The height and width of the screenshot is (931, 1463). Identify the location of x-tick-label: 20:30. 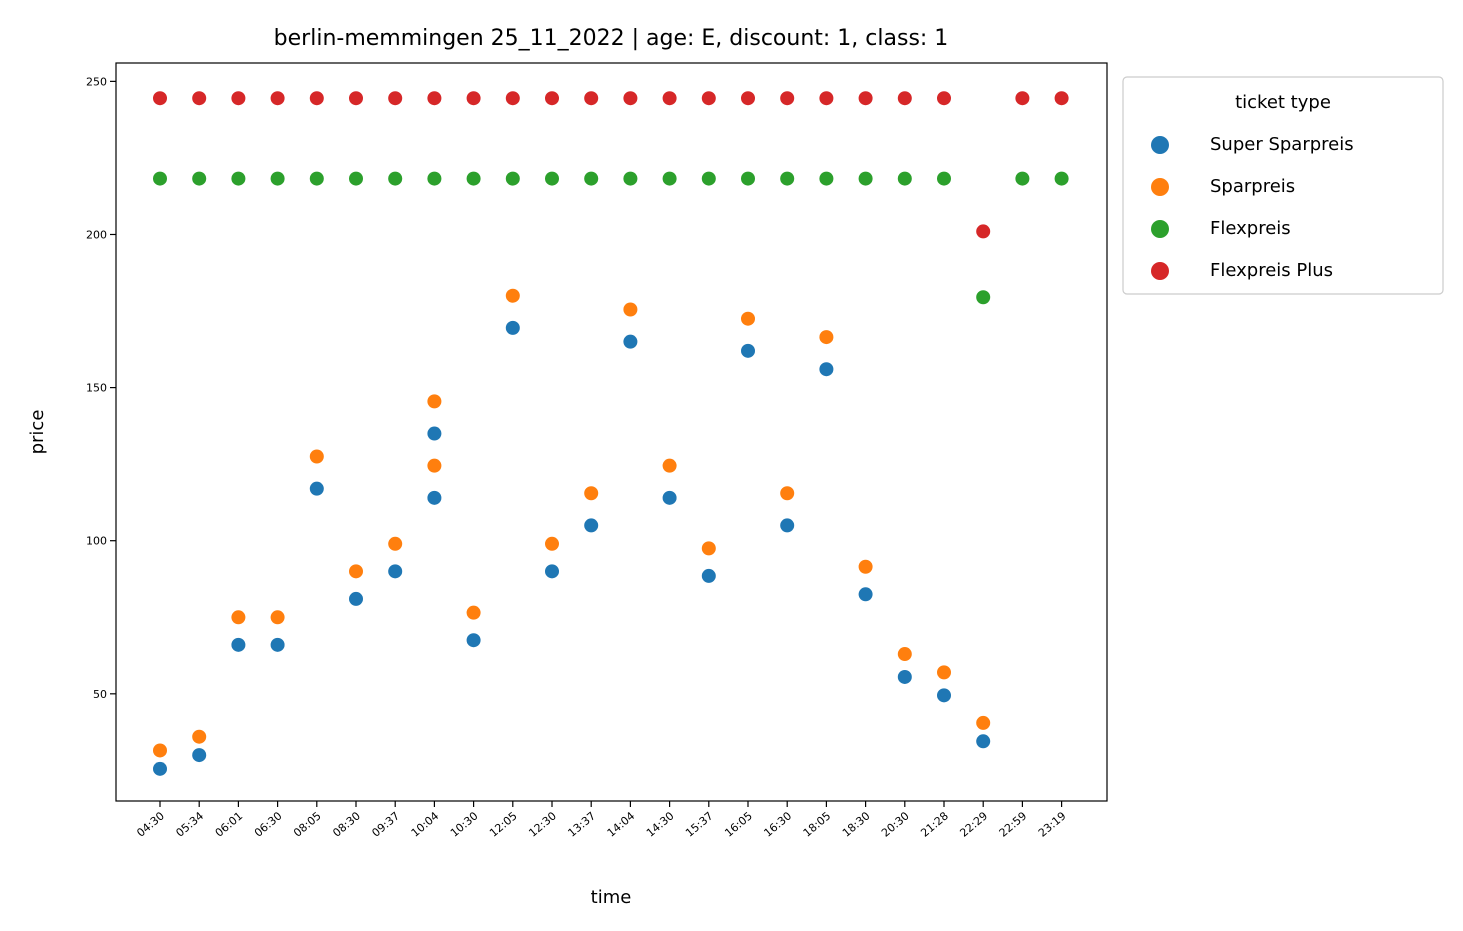
(895, 824).